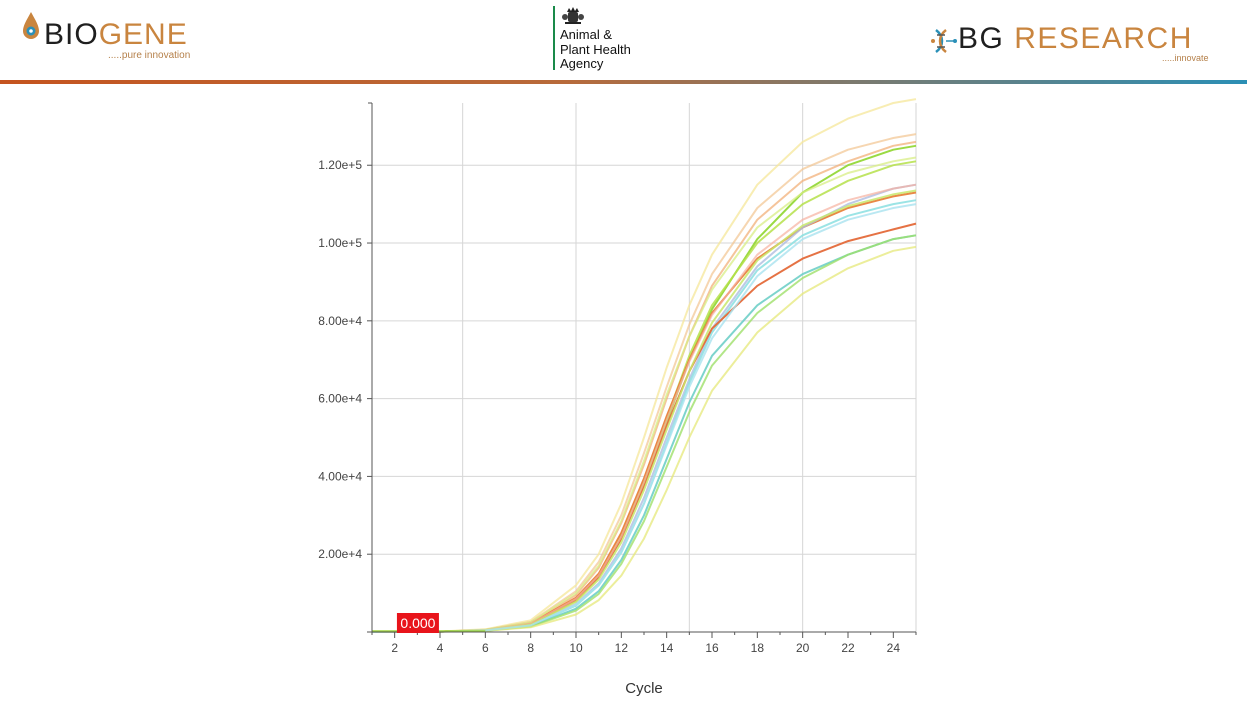  What do you see at coordinates (340, 321) in the screenshot?
I see `y-tick-label-4: 8.00e+4` at bounding box center [340, 321].